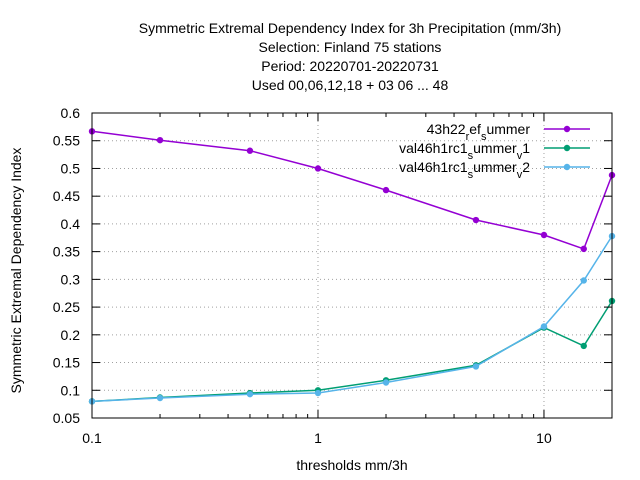 The image size is (640, 480). What do you see at coordinates (350, 47) in the screenshot?
I see `chart-title-line: Selection: Finland 75 stations` at bounding box center [350, 47].